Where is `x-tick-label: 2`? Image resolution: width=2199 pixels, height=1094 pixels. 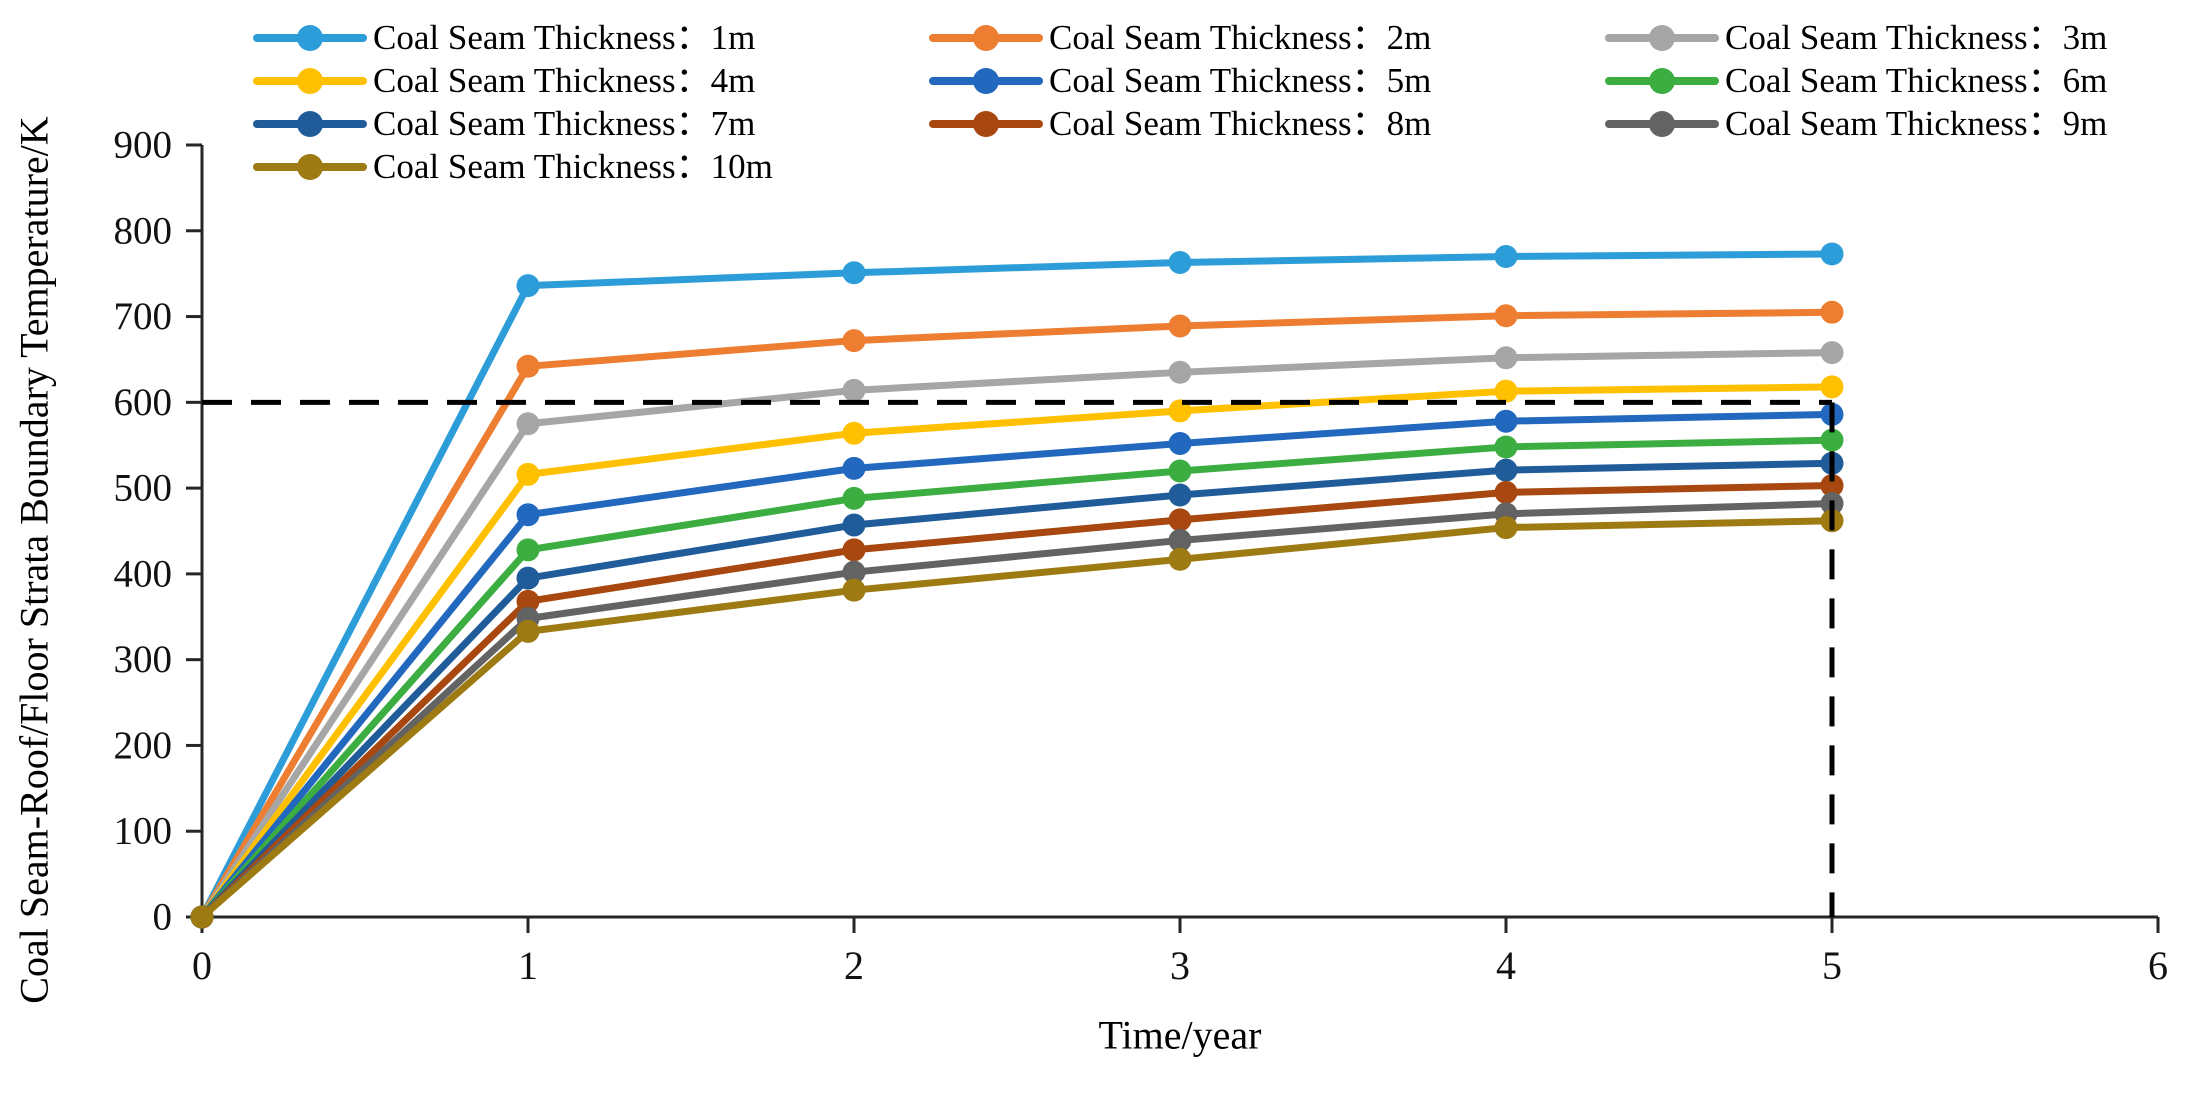
x-tick-label: 2 is located at coordinates (854, 965).